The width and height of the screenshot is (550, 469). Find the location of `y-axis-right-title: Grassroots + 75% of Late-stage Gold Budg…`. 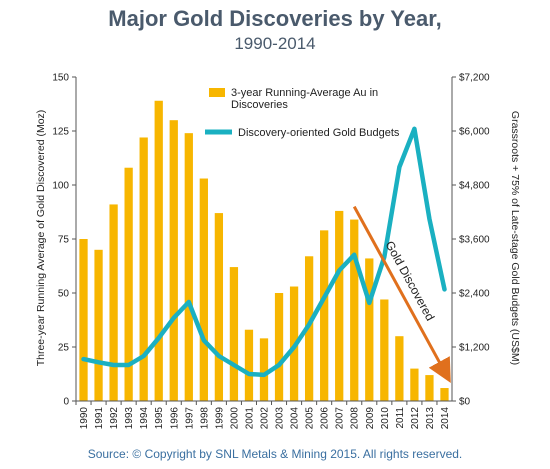

y-axis-right-title: Grassroots + 75% of Late-stage Gold Budg… is located at coordinates (515, 238).